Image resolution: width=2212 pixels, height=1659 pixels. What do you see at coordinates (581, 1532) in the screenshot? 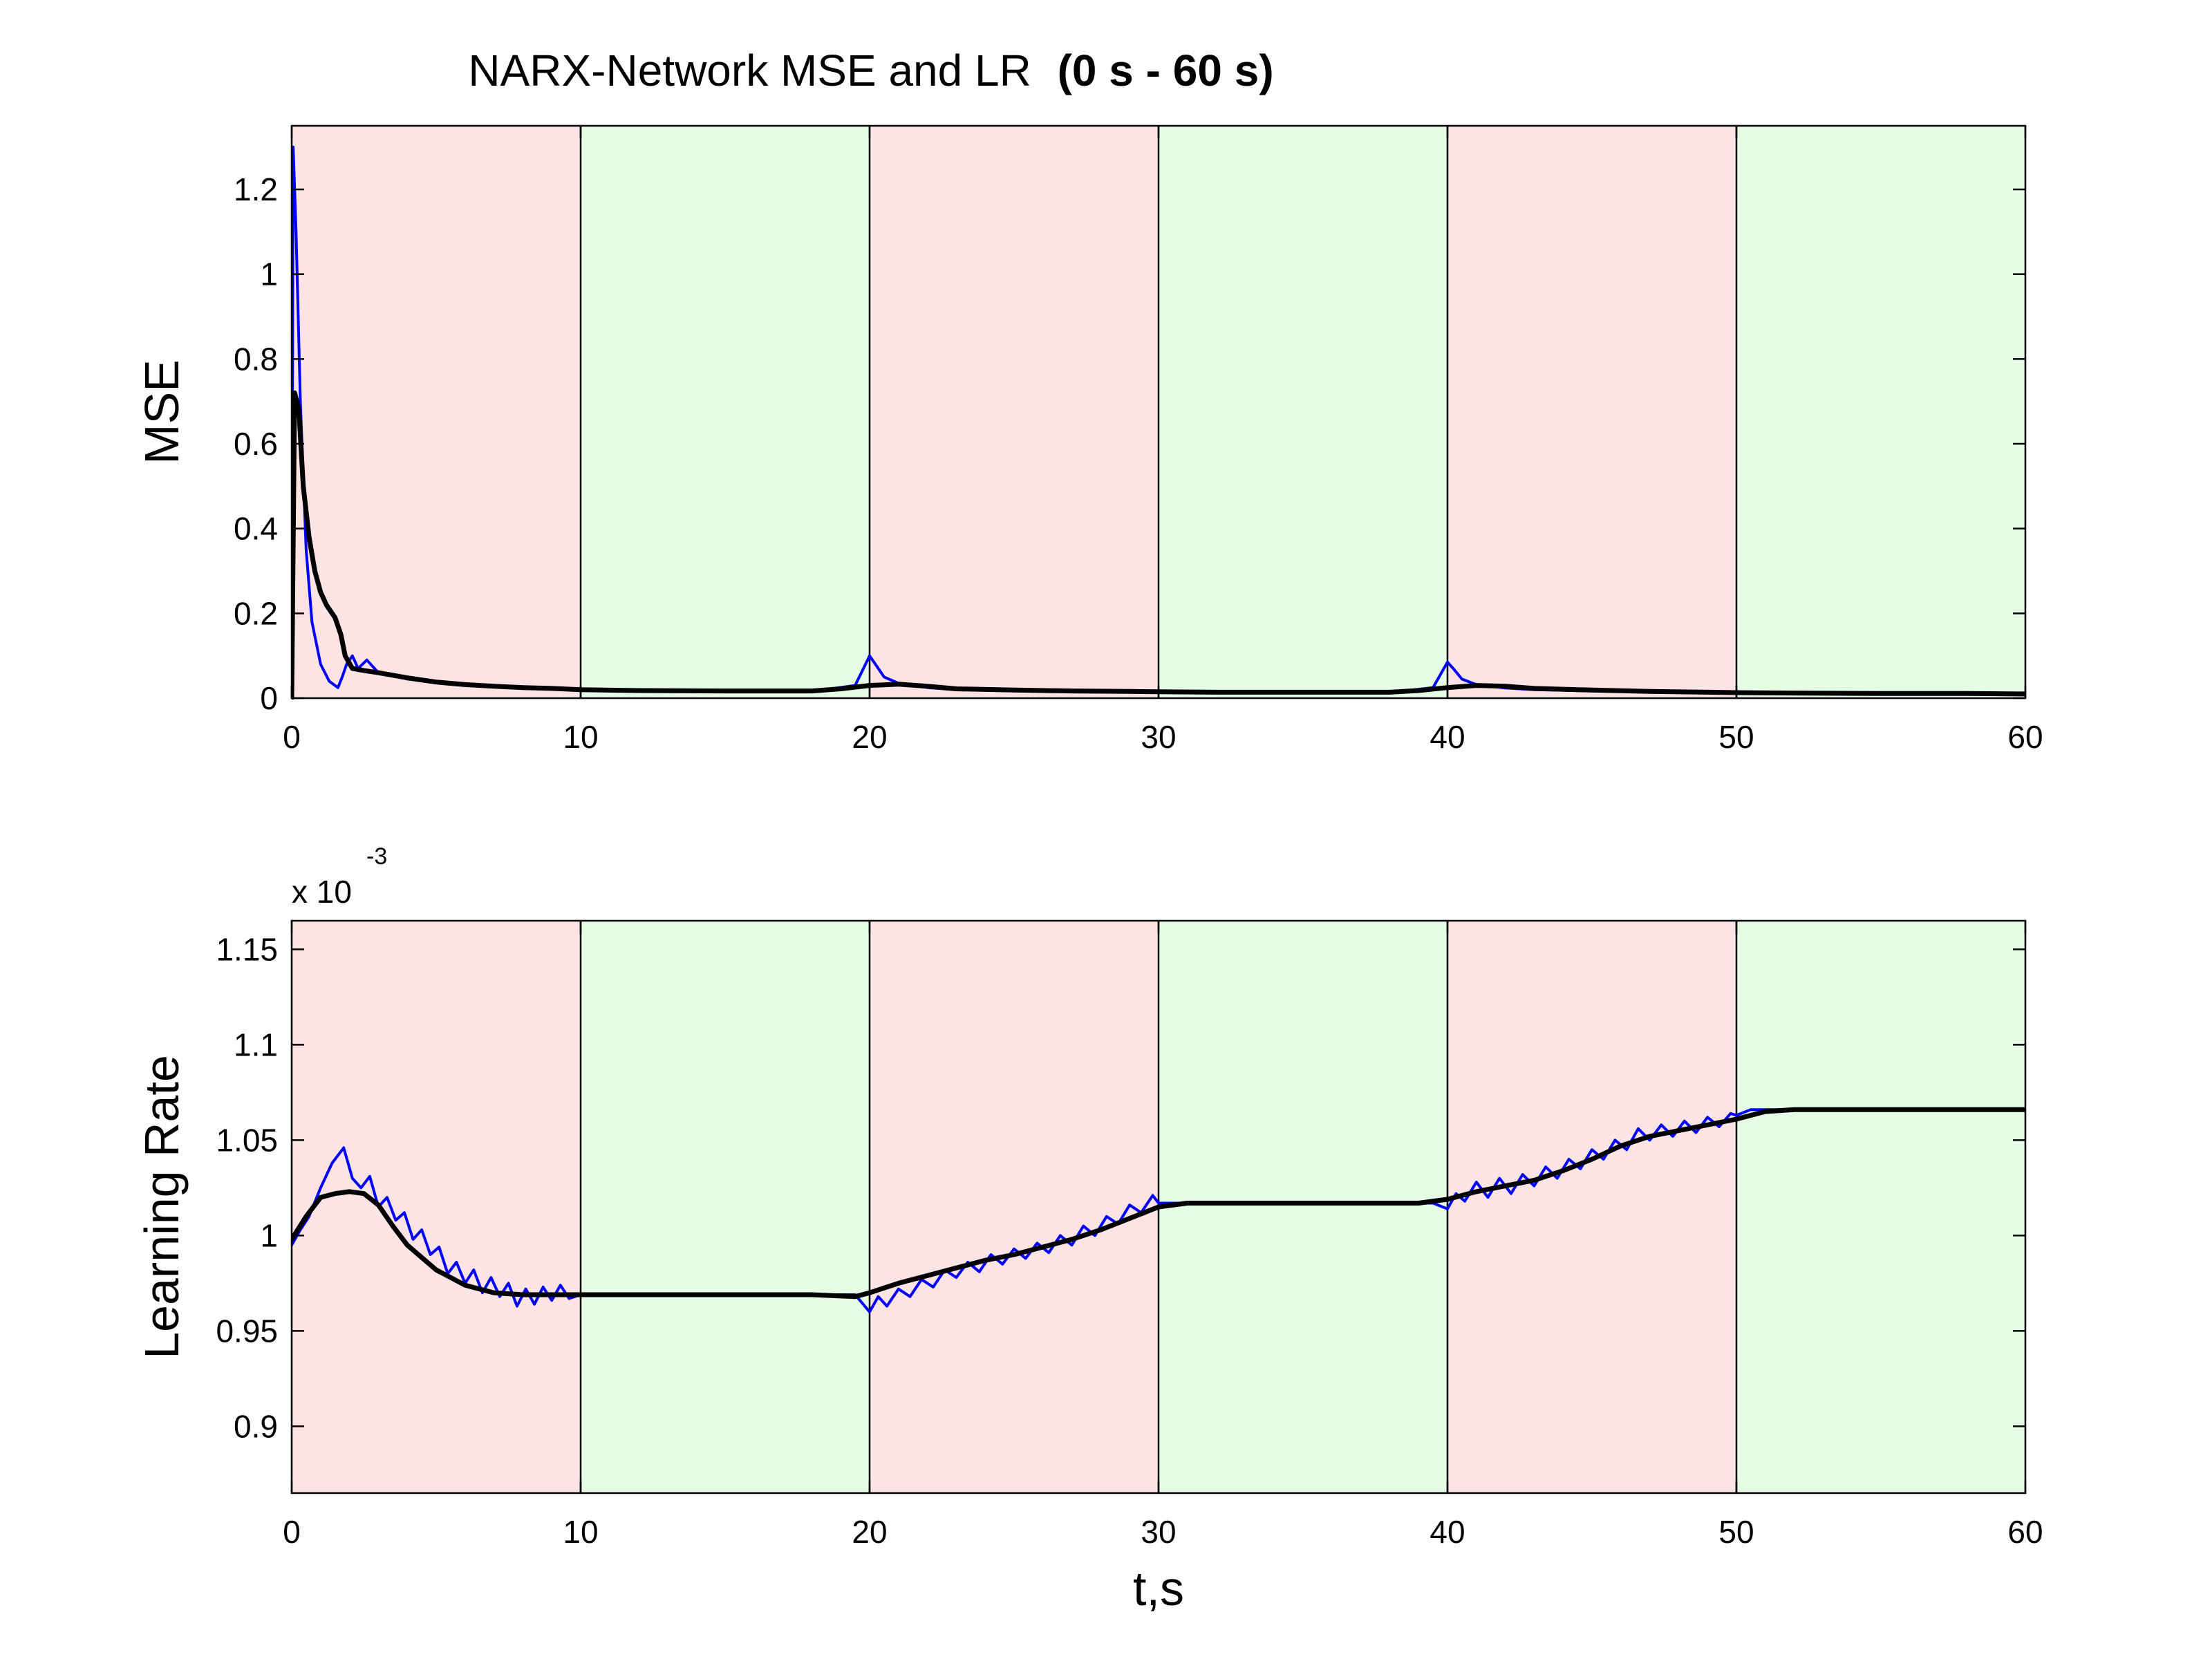
I see `learning-rate-x-tick-label: 10` at bounding box center [581, 1532].